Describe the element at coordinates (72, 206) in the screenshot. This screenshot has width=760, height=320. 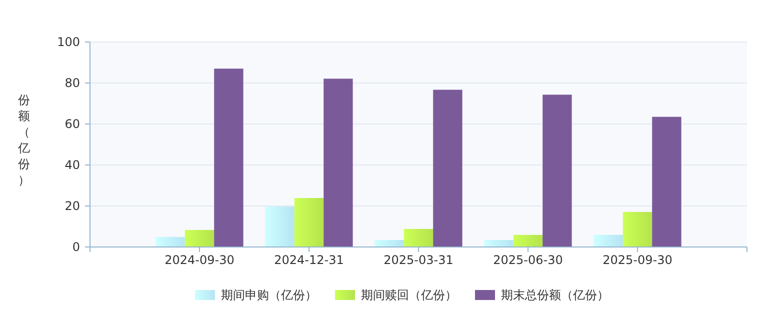
I see `y-tick-label: 20` at that location.